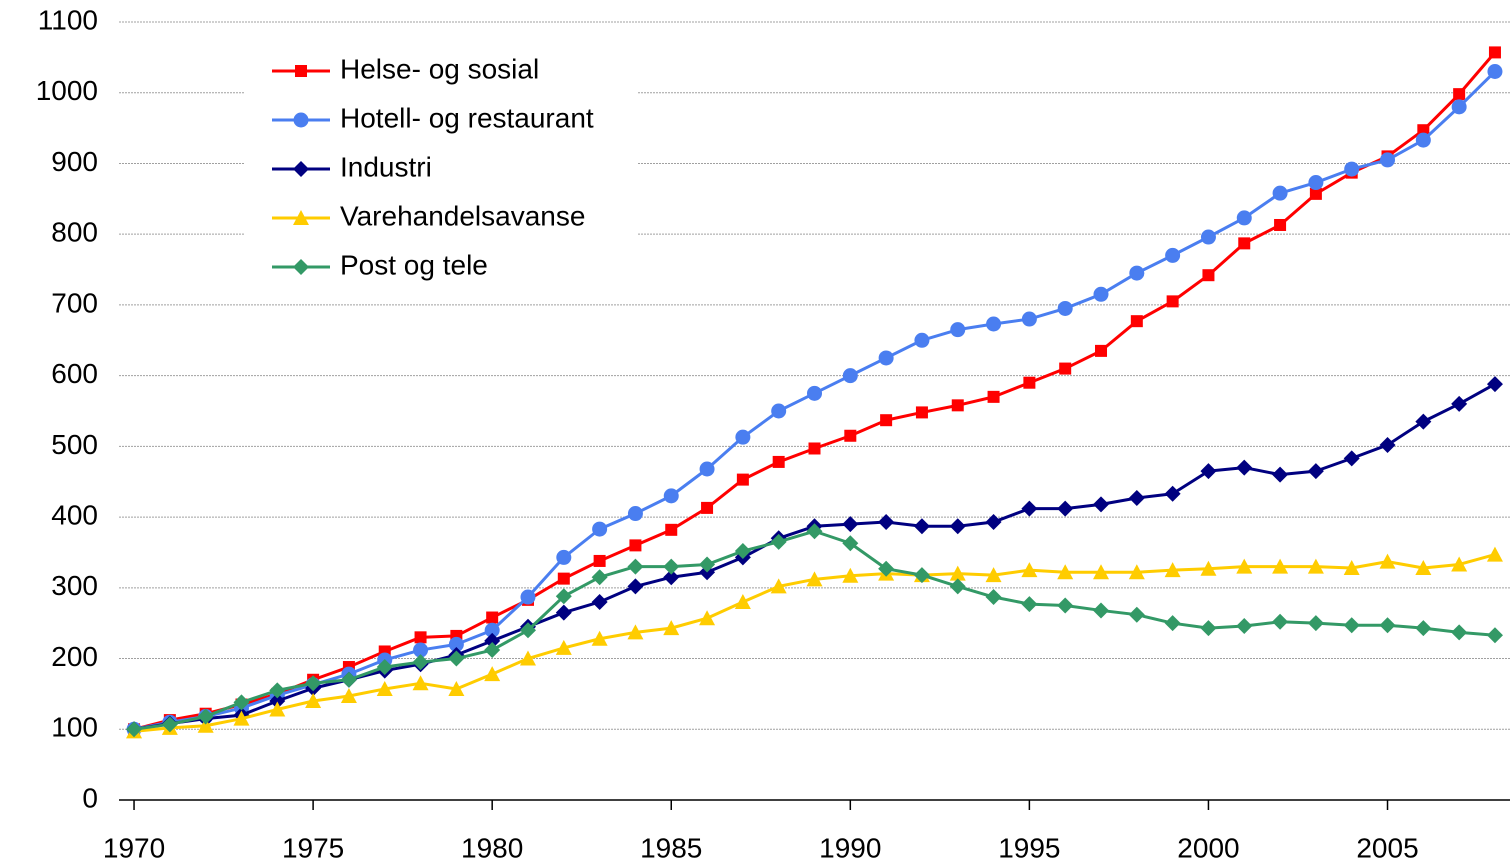 This screenshot has width=1510, height=865. Describe the element at coordinates (462, 215) in the screenshot. I see `legend-label: Varehandelsavanse` at that location.